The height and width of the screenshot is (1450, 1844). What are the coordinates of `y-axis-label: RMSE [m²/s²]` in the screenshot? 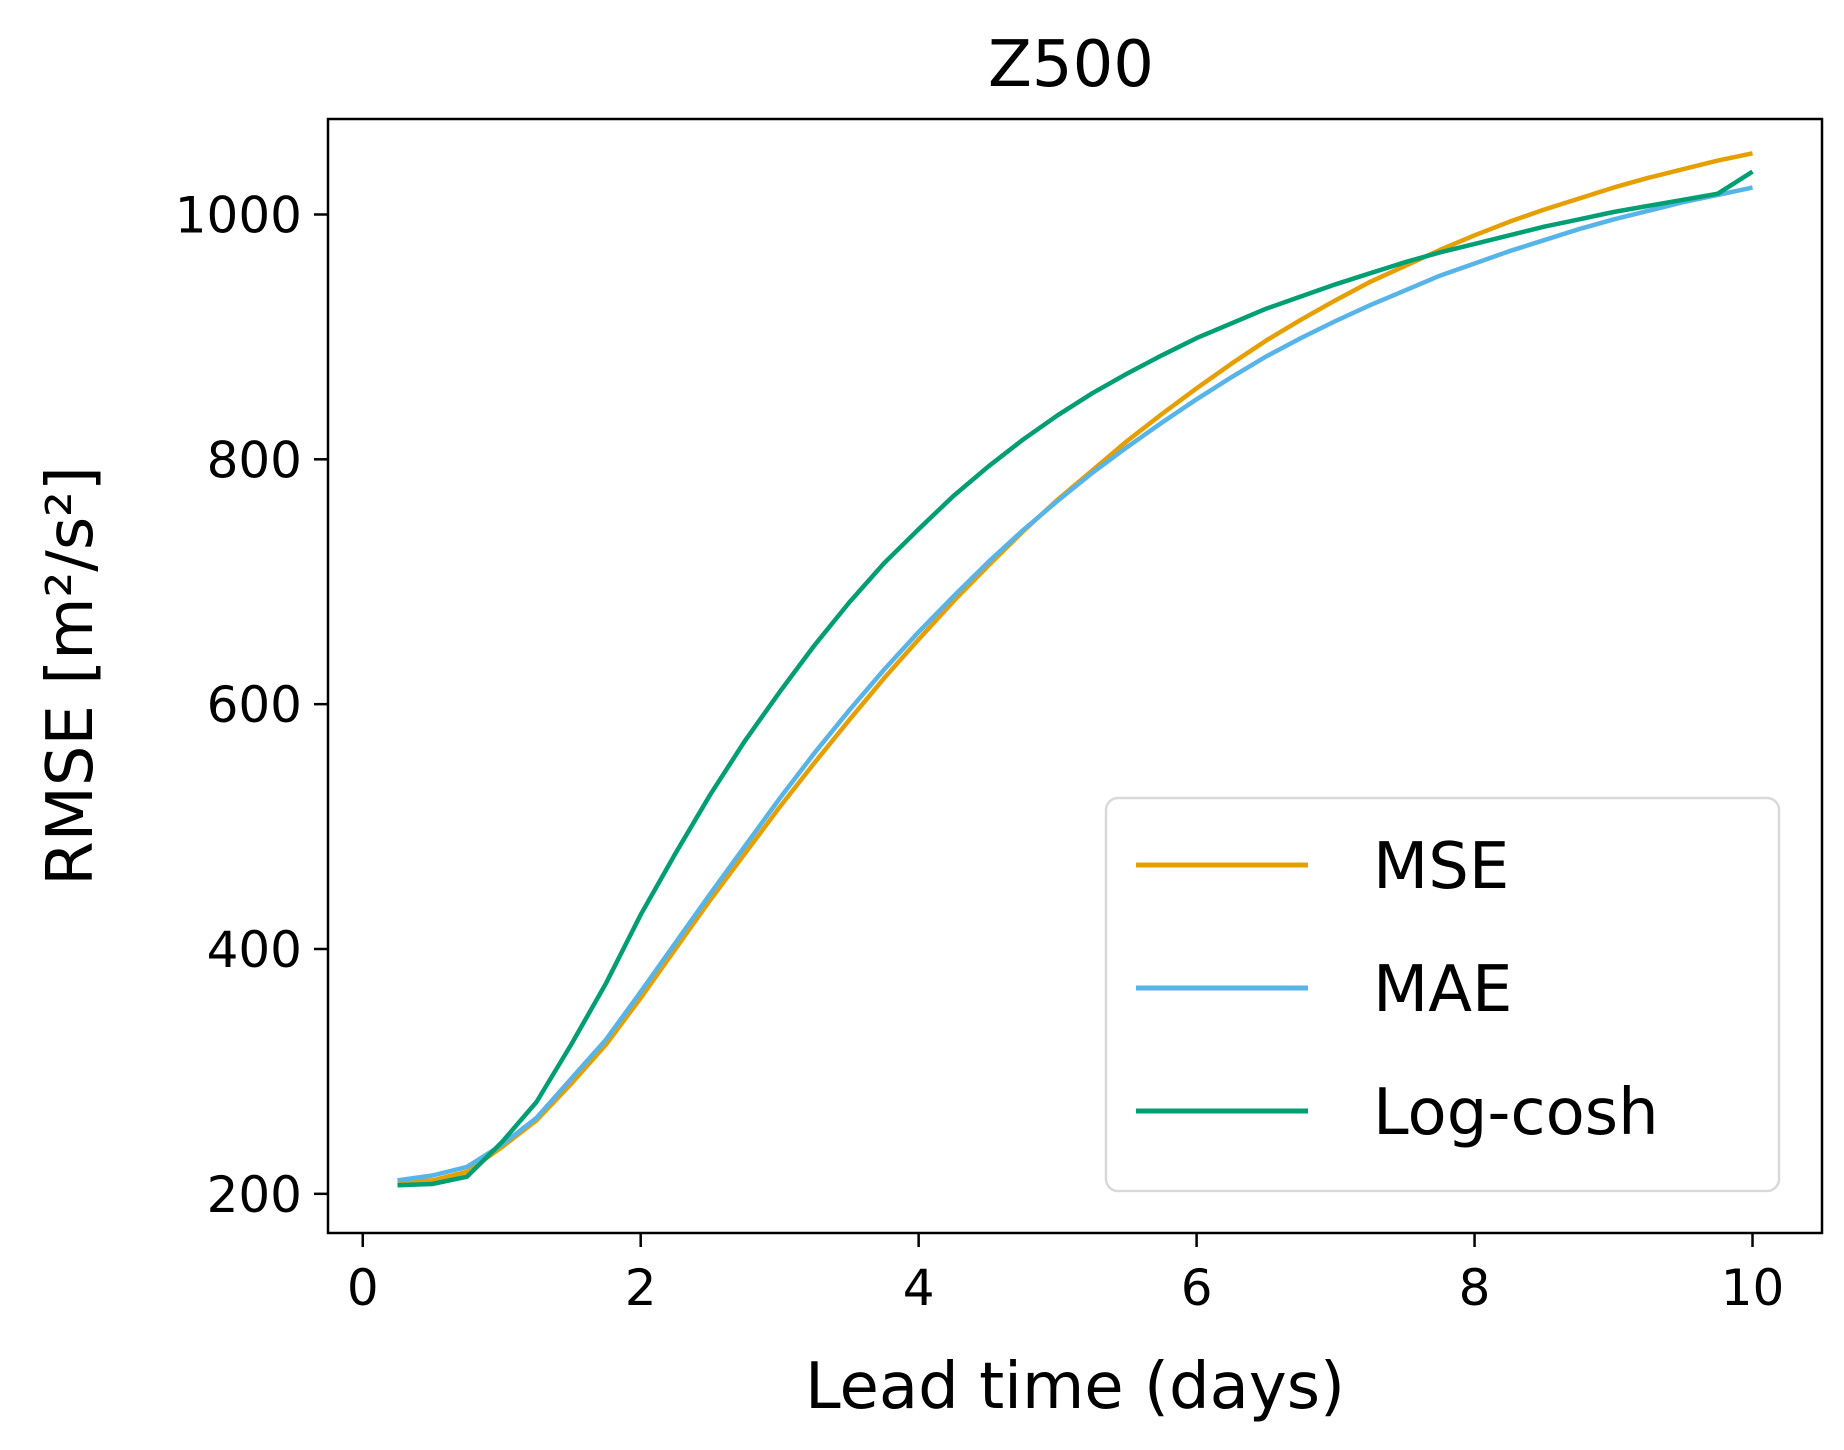 It's located at (71, 676).